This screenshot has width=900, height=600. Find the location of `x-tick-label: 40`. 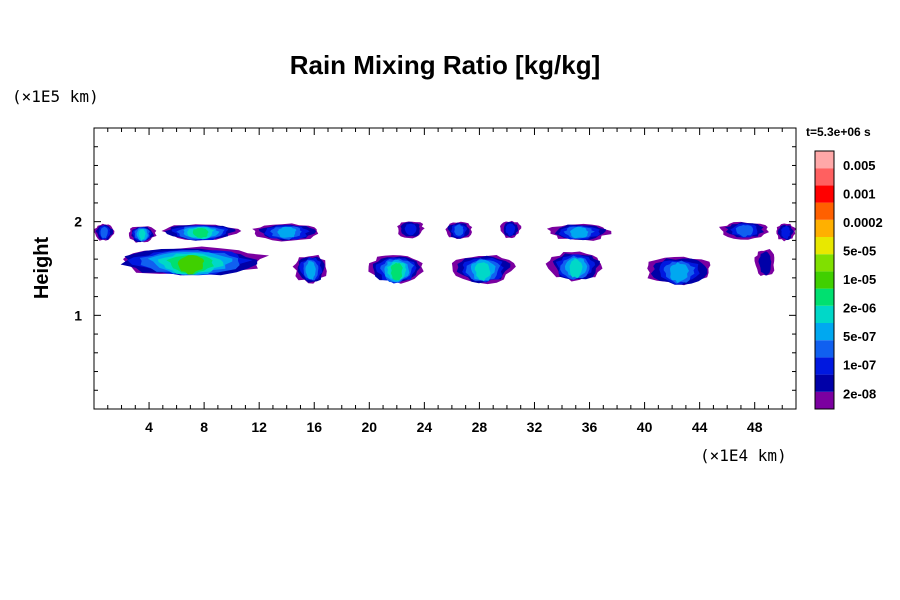

x-tick-label: 40 is located at coordinates (645, 427).